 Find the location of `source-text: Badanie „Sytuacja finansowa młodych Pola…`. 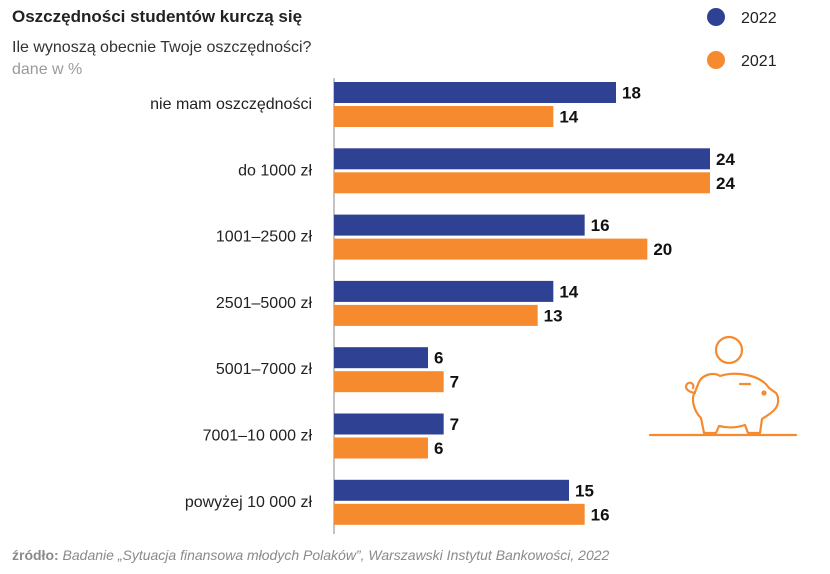

source-text: Badanie „Sytuacja finansowa młodych Pola… is located at coordinates (336, 555).